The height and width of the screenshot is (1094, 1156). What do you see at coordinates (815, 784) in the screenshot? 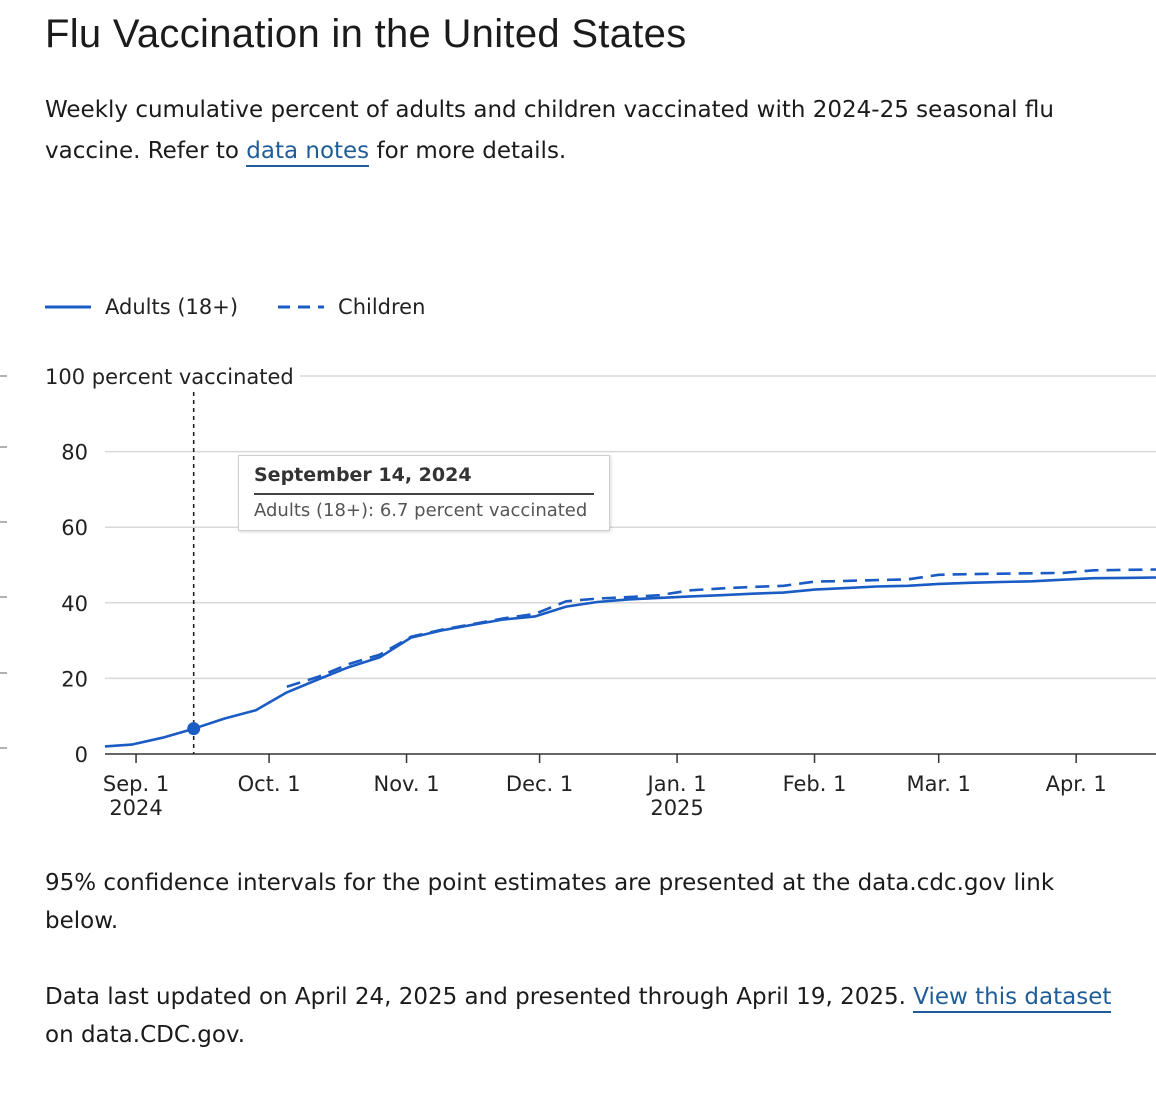
I see `x-tick-label: Feb. 1` at bounding box center [815, 784].